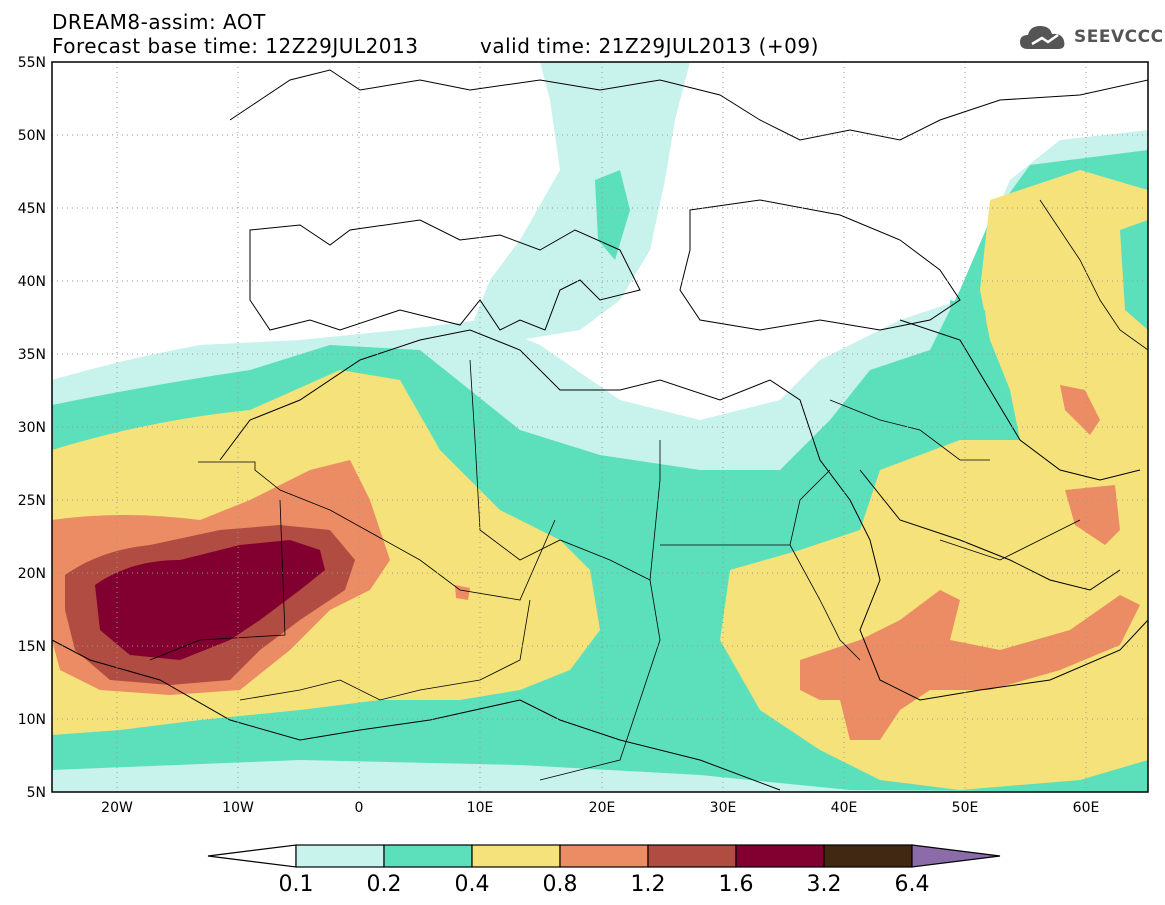 The height and width of the screenshot is (905, 1165). What do you see at coordinates (32, 136) in the screenshot?
I see `lat-label: 50N` at bounding box center [32, 136].